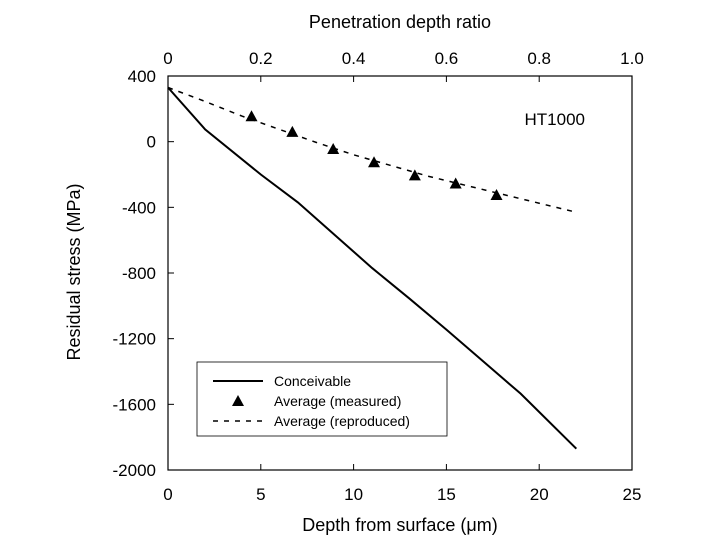 The width and height of the screenshot is (720, 540). I want to click on y-tick-label: -1200, so click(134, 339).